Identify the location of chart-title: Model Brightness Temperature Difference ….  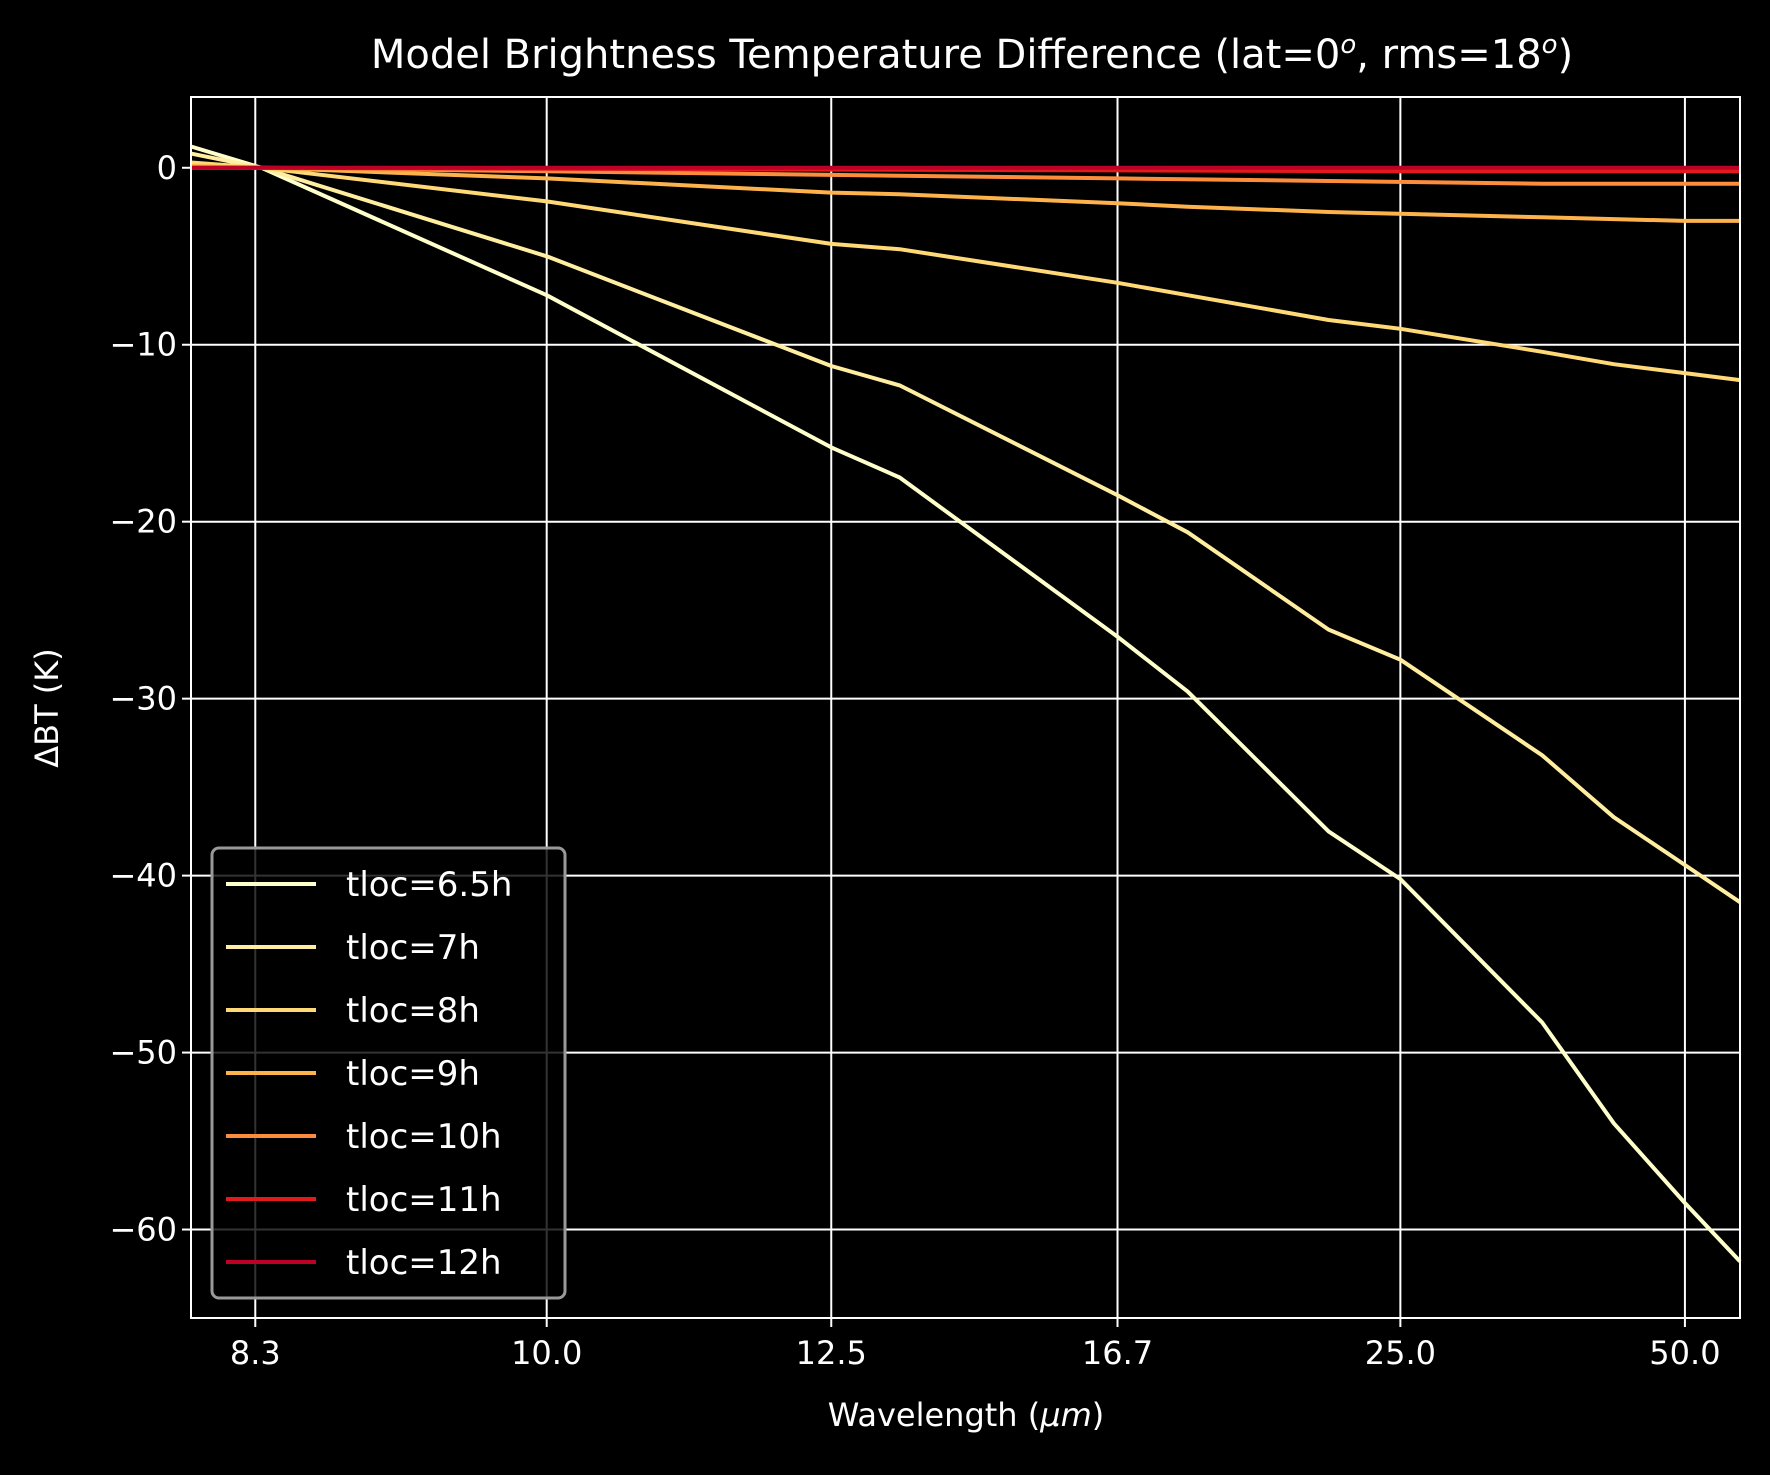
(972, 54).